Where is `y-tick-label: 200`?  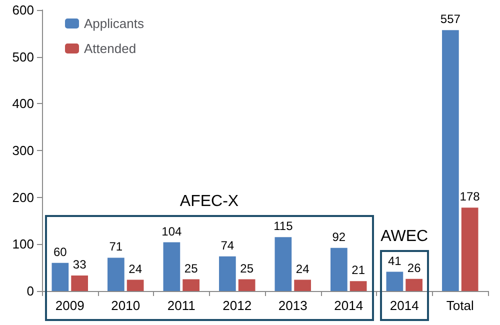
y-tick-label: 200 is located at coordinates (23, 197).